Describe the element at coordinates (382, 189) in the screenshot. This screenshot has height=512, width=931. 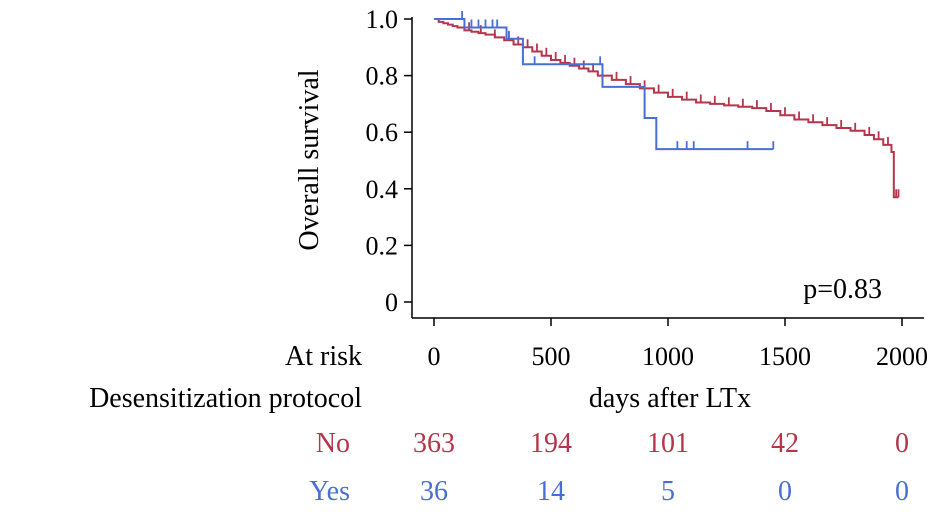
I see `y-tick-label: 0.4` at that location.